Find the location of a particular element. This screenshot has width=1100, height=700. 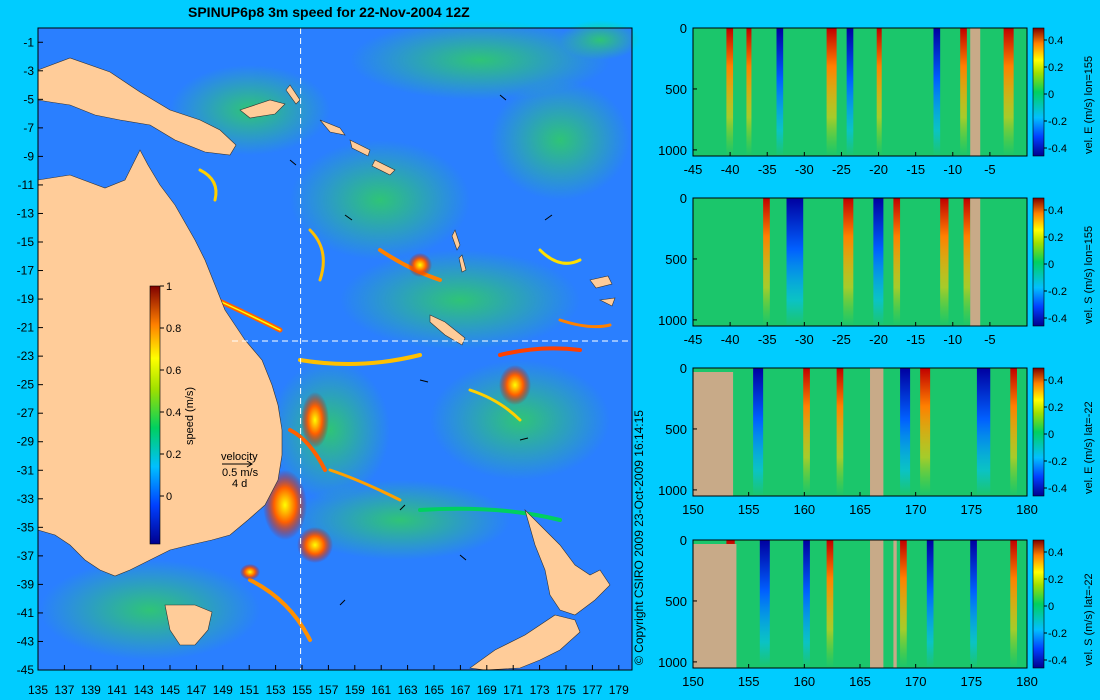

lon-tick-label: 139 is located at coordinates (91, 690).